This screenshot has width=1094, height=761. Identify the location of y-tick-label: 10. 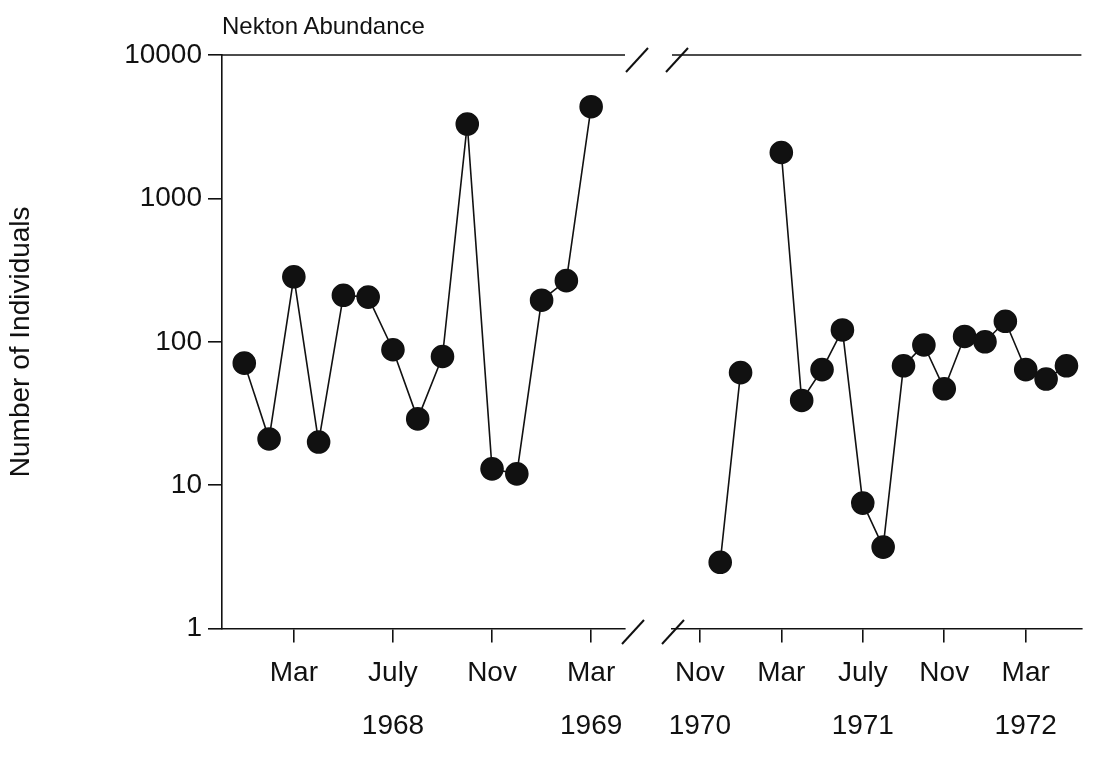
(186, 483).